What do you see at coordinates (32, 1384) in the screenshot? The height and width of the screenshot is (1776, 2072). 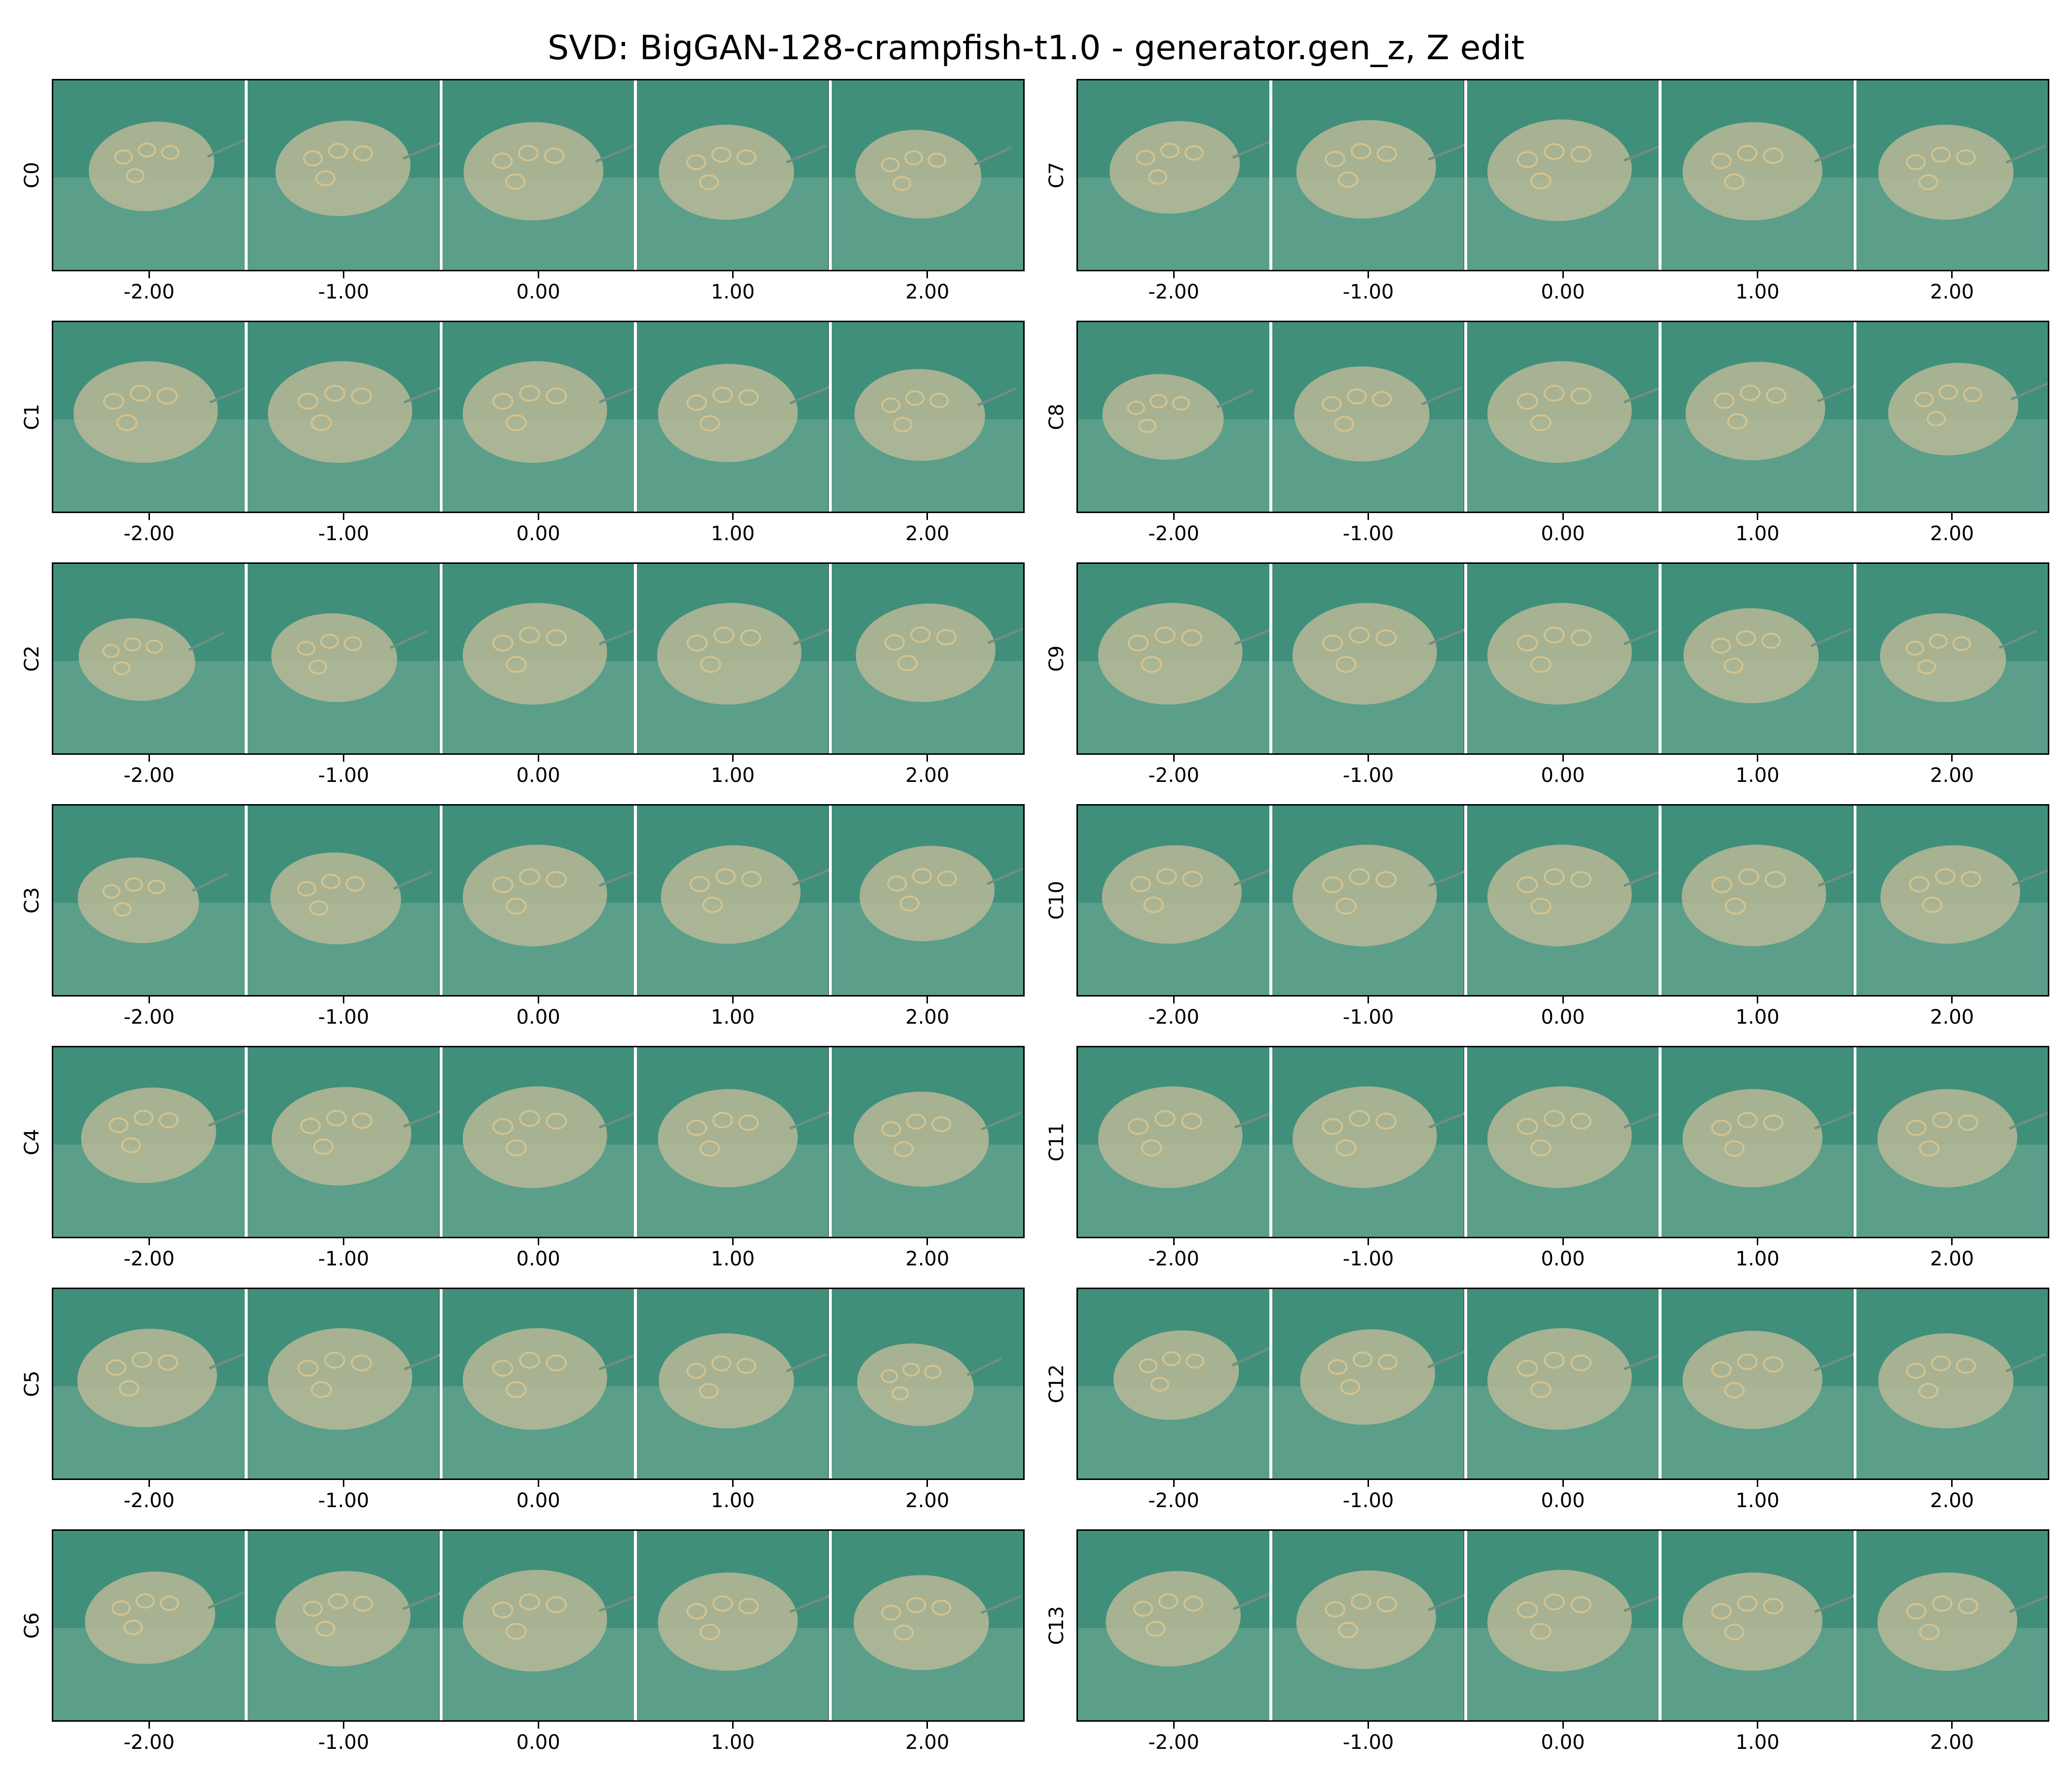 I see `row-label: C5` at bounding box center [32, 1384].